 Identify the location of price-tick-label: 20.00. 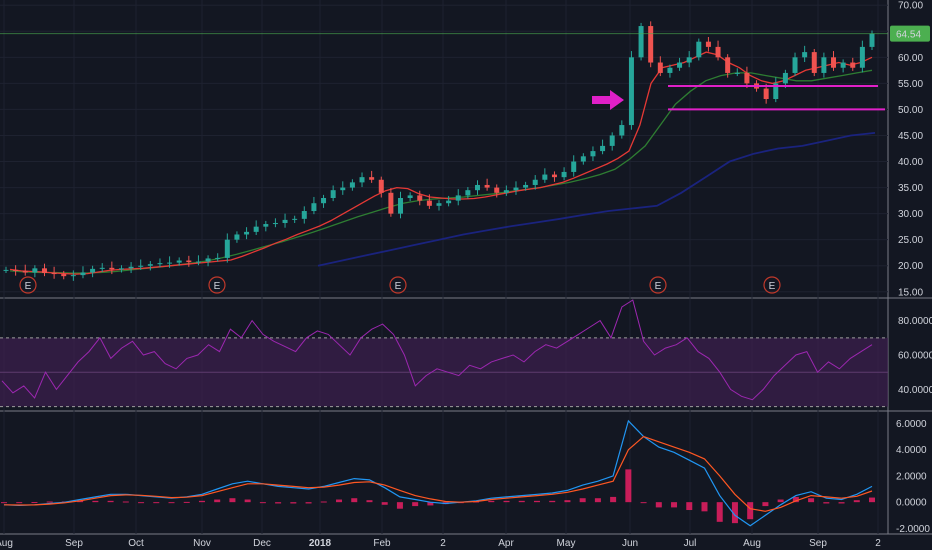
(910, 266).